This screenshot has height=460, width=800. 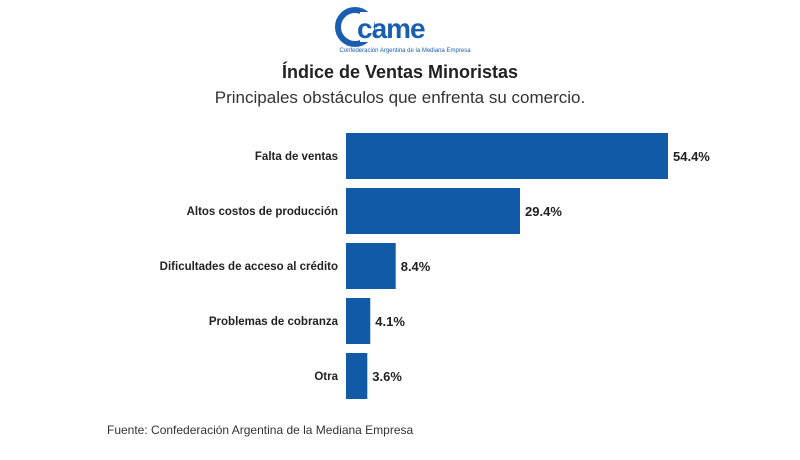 I want to click on value-label: 54.4%, so click(x=691, y=156).